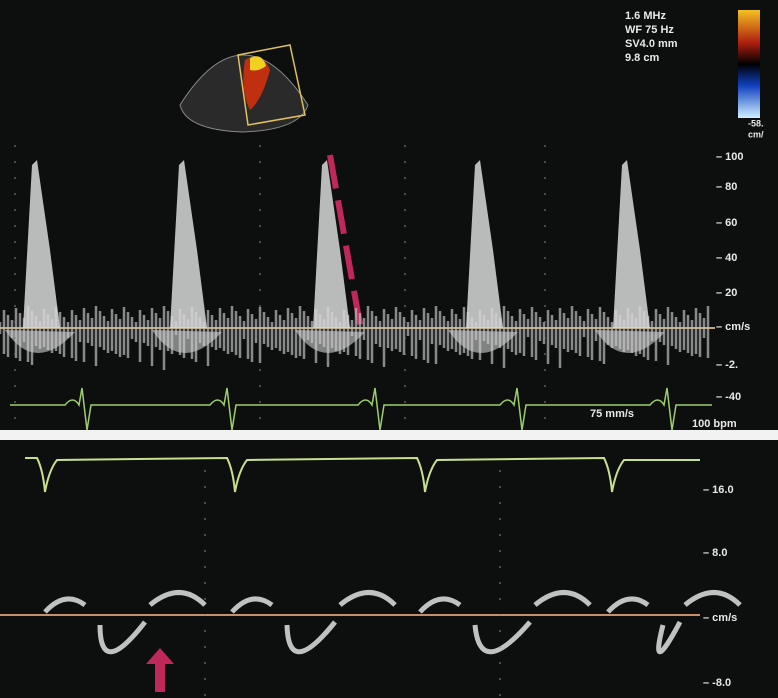  Describe the element at coordinates (717, 683) in the screenshot. I see `scale-label: – -8.0` at that location.